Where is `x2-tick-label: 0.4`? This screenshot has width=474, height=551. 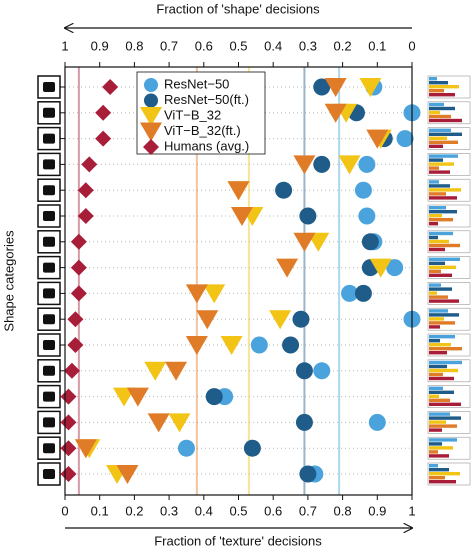 x2-tick-label: 0.4 is located at coordinates (273, 45).